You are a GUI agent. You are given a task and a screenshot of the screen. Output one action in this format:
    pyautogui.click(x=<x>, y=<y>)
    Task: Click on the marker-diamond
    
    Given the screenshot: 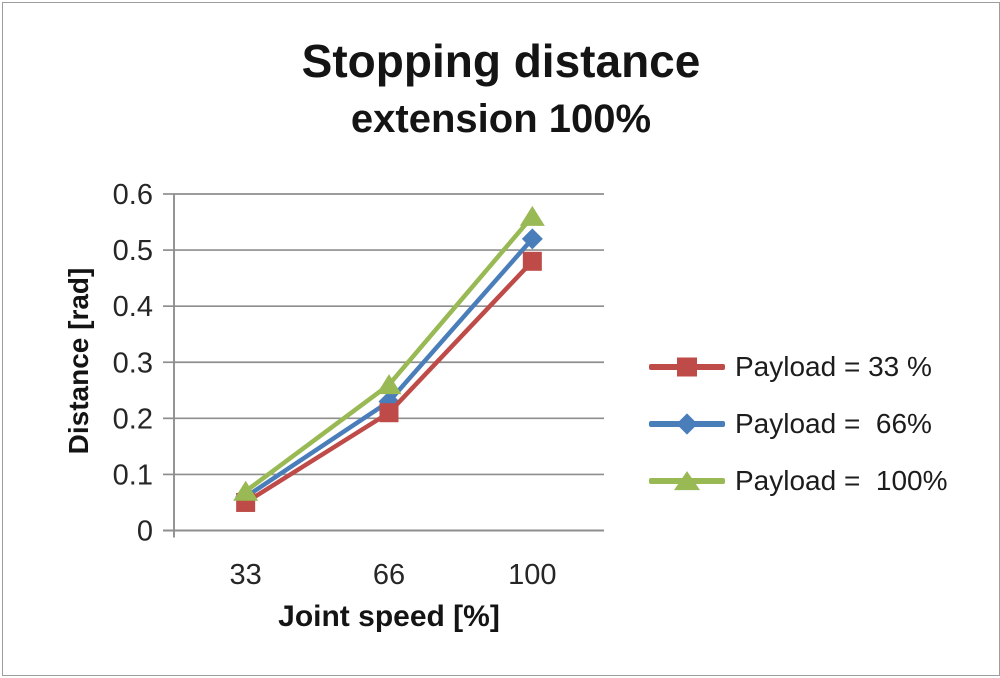 What is the action you would take?
    pyautogui.click(x=532, y=239)
    